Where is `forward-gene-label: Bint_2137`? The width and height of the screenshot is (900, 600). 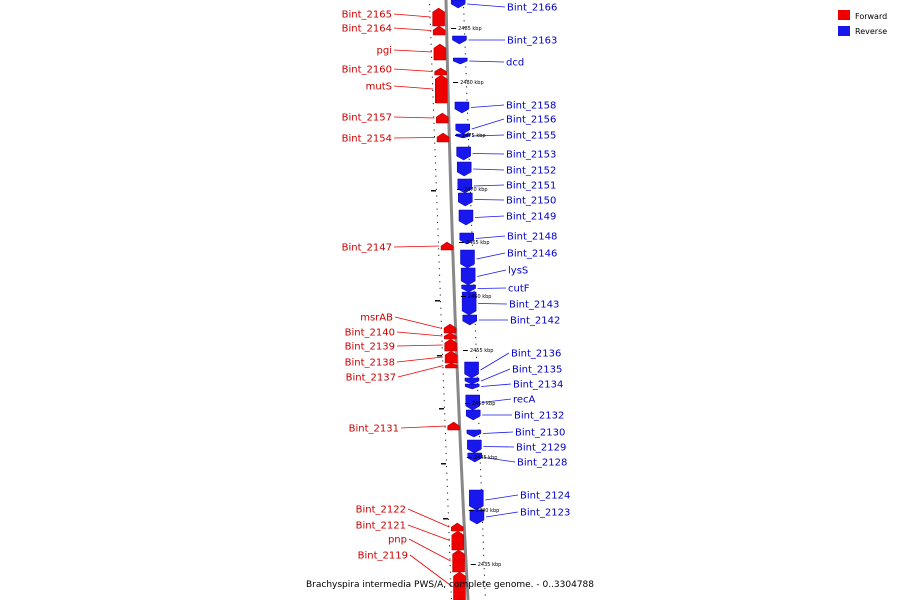 forward-gene-label: Bint_2137 is located at coordinates (371, 378).